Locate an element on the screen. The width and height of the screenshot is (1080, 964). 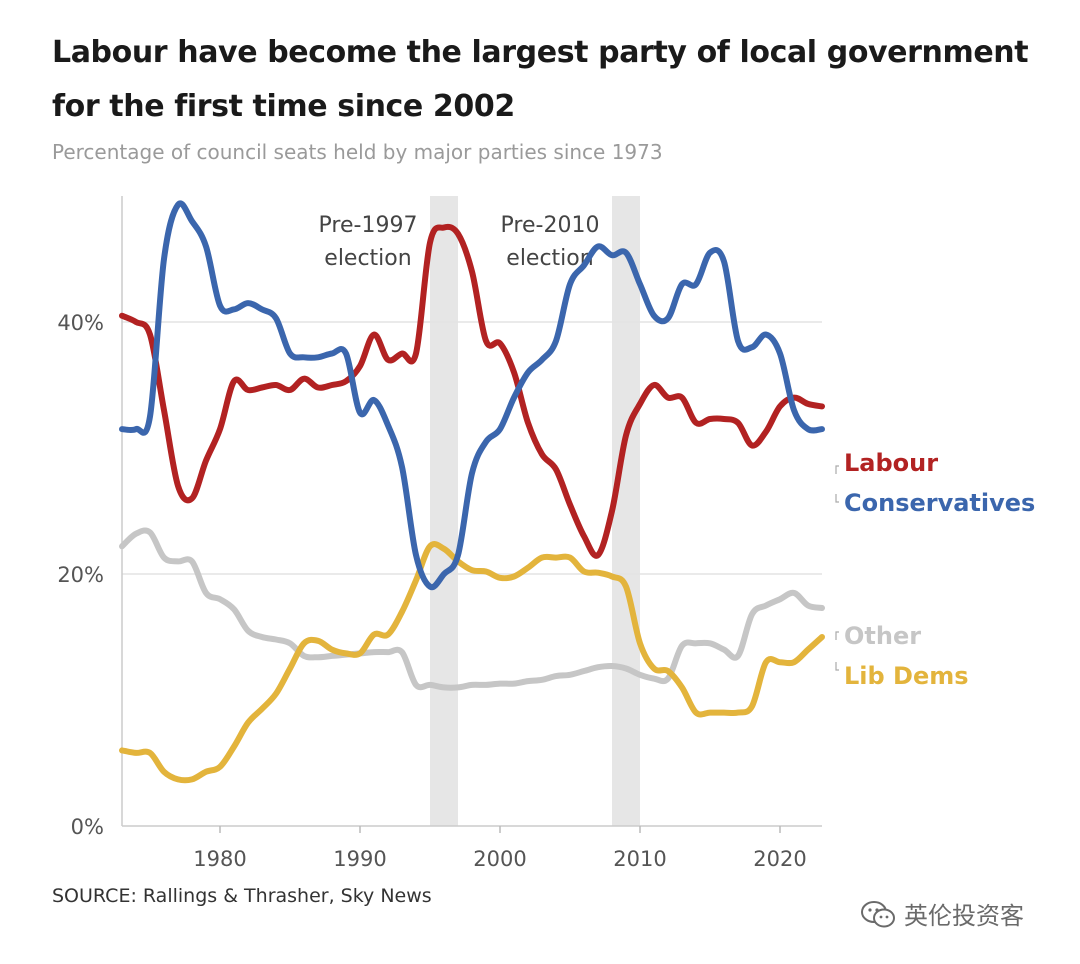
x-tick-label: 2020 is located at coordinates (779, 859).